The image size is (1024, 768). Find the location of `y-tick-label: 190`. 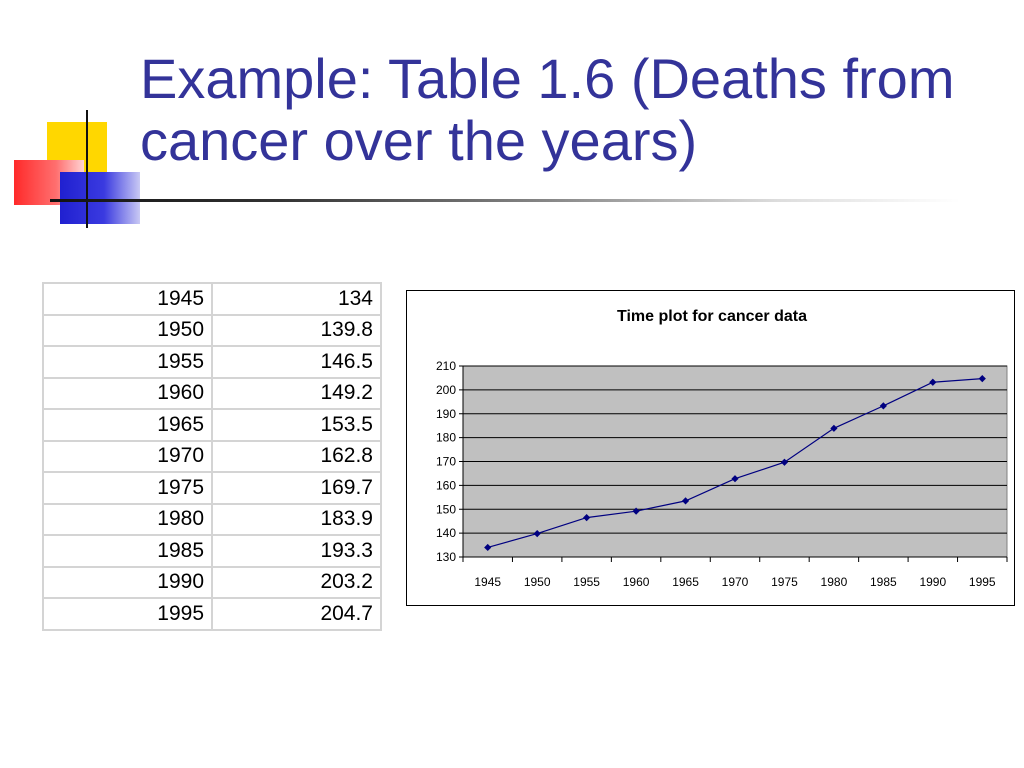

y-tick-label: 190 is located at coordinates (446, 414).